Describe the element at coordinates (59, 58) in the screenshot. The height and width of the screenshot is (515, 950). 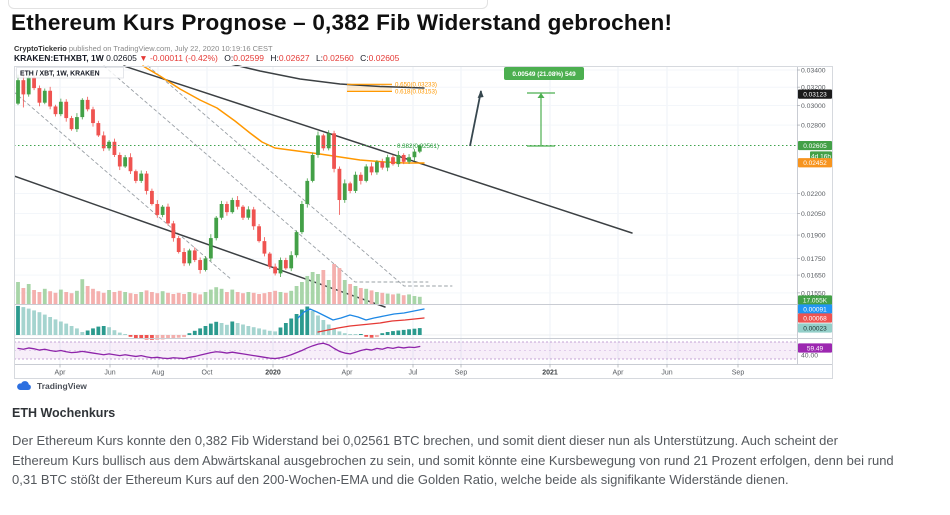
I see `symbol-label: KRAKEN:ETHXBT, 1W` at that location.